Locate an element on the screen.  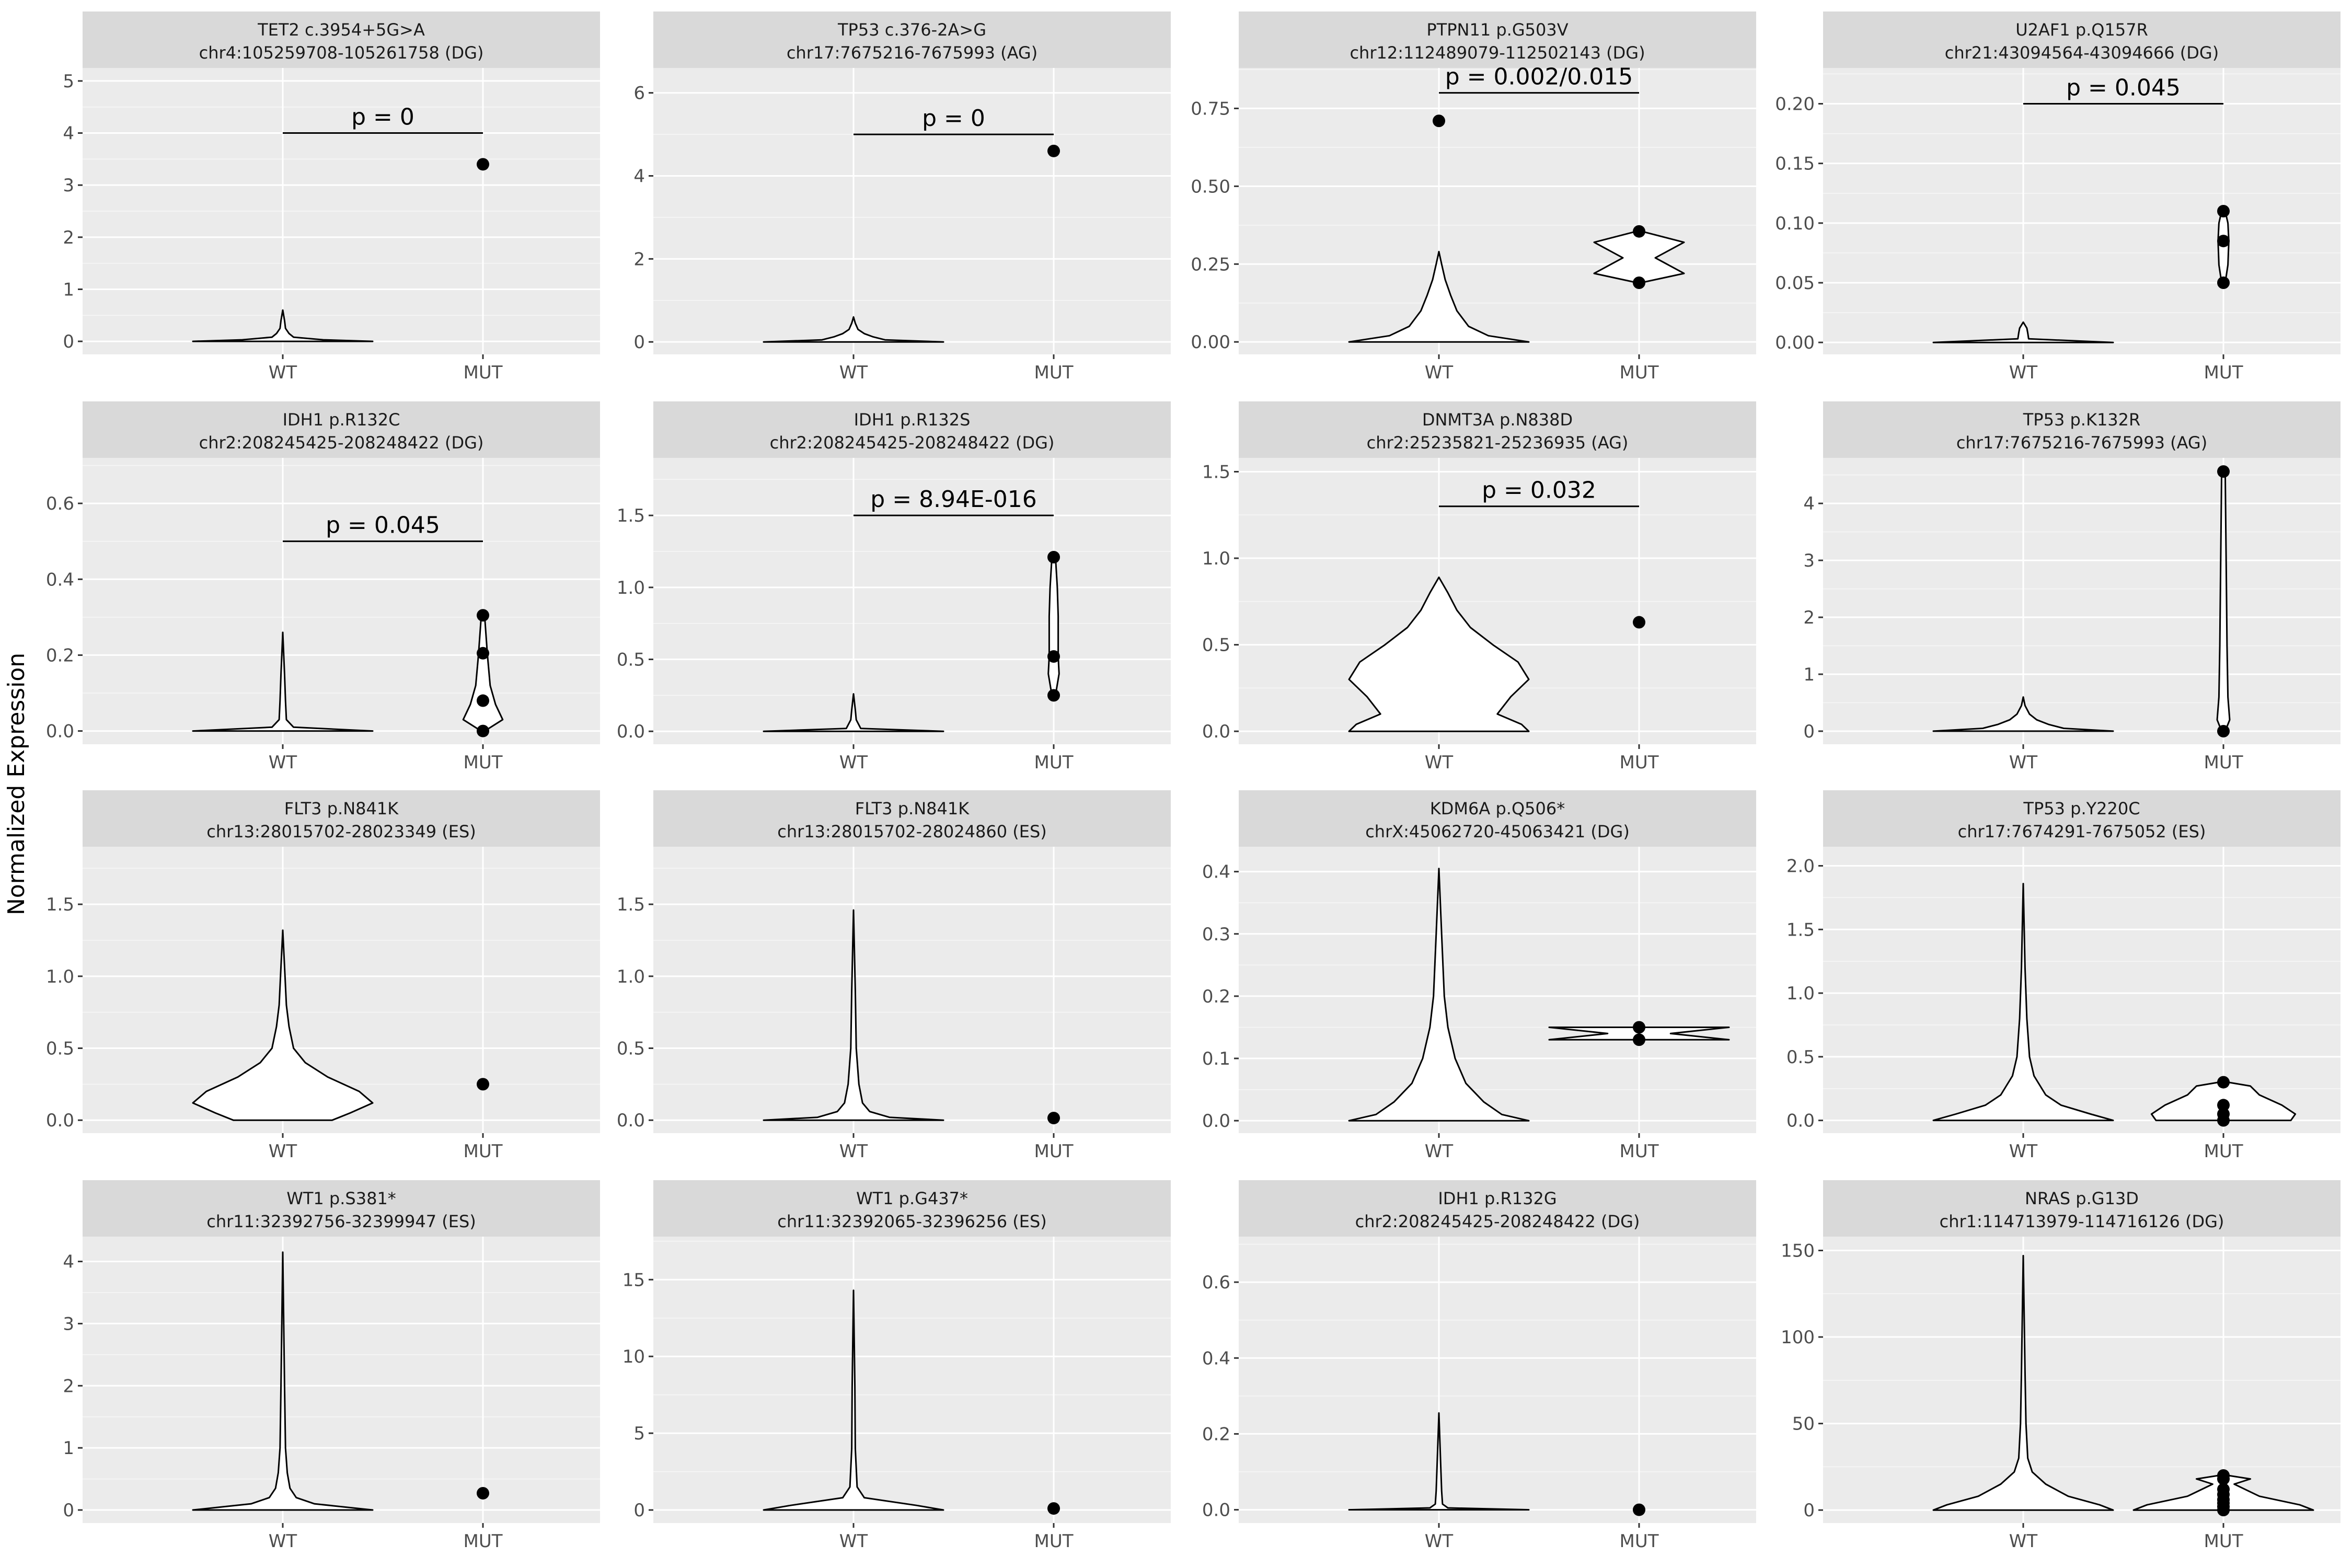
facet-title: IDH1 p.R132S is located at coordinates (912, 420).